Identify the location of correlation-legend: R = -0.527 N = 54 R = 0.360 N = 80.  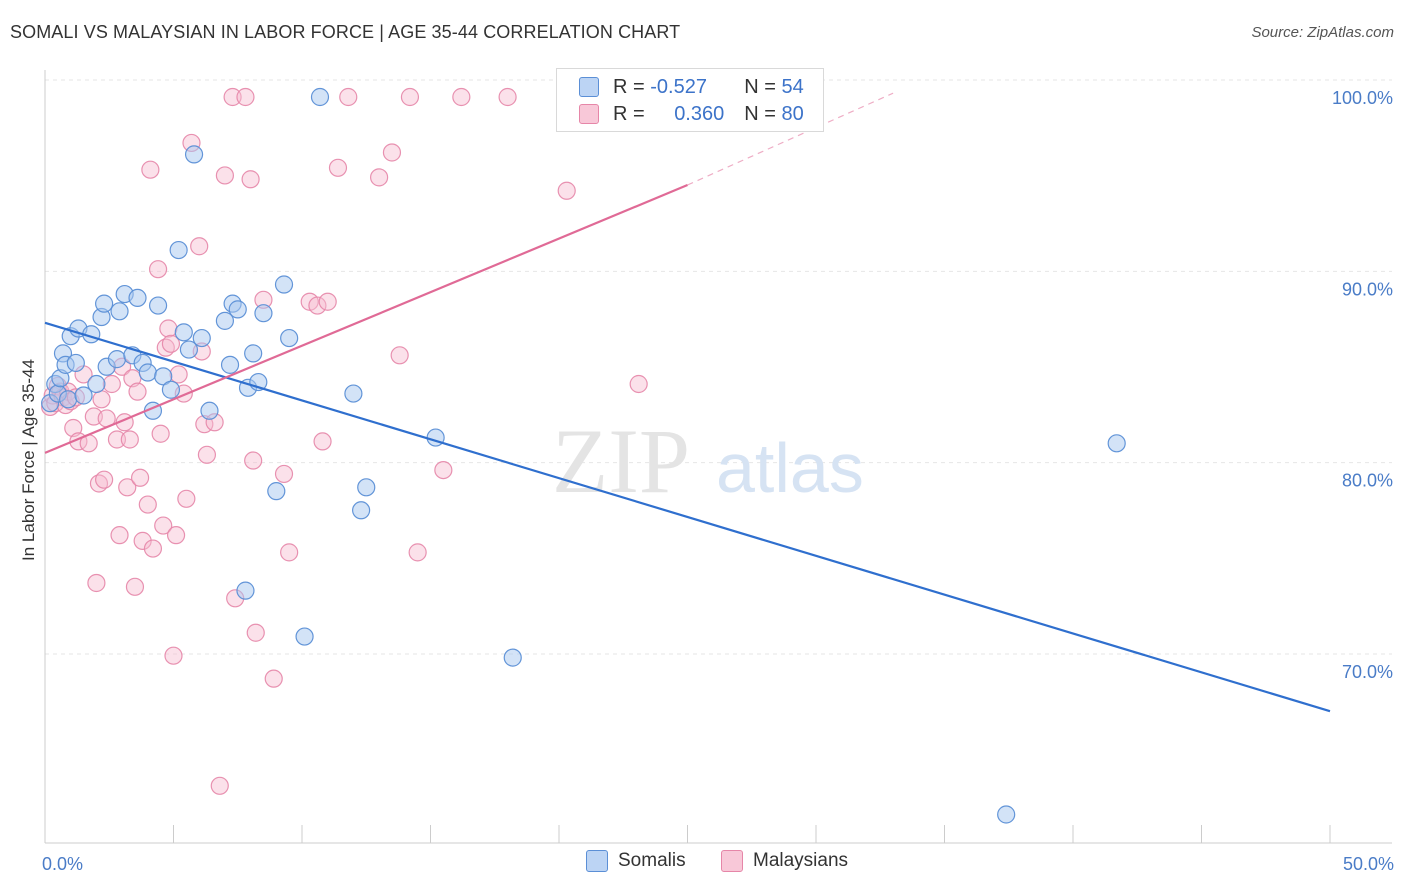
(690, 100).